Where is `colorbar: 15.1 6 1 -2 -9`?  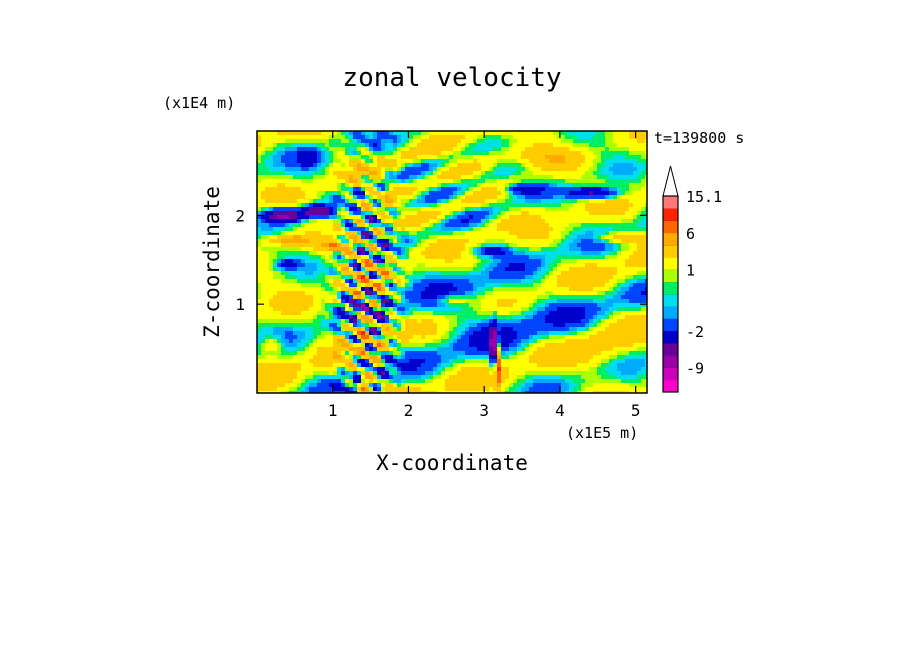 colorbar: 15.1 6 1 -2 -9 is located at coordinates (692, 279).